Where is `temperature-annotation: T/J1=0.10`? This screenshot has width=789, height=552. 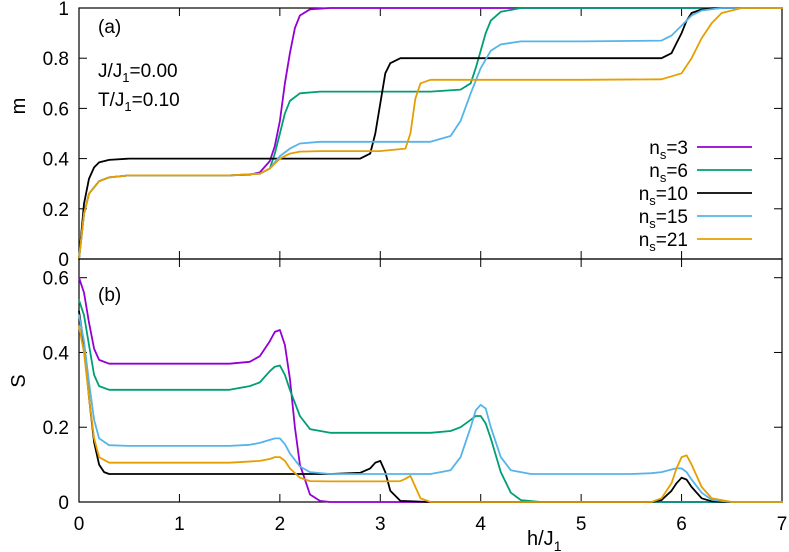
temperature-annotation: T/J1=0.10 is located at coordinates (139, 102).